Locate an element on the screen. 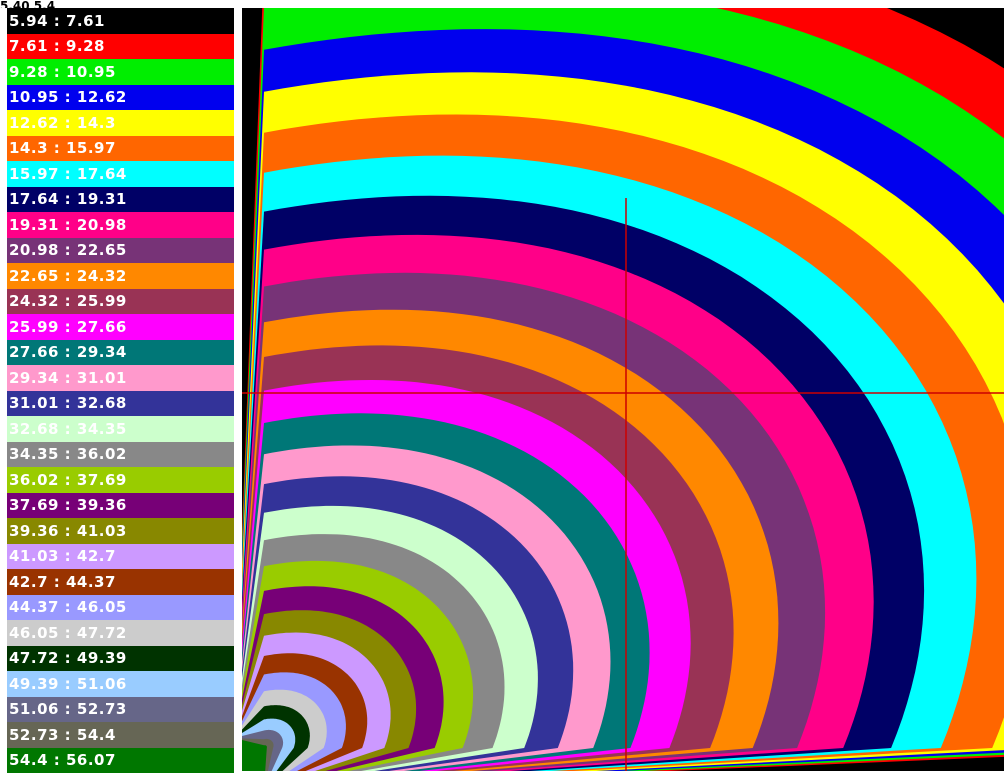 The height and width of the screenshot is (773, 1004). legend-item: 20.98 : 22.65 is located at coordinates (120, 251).